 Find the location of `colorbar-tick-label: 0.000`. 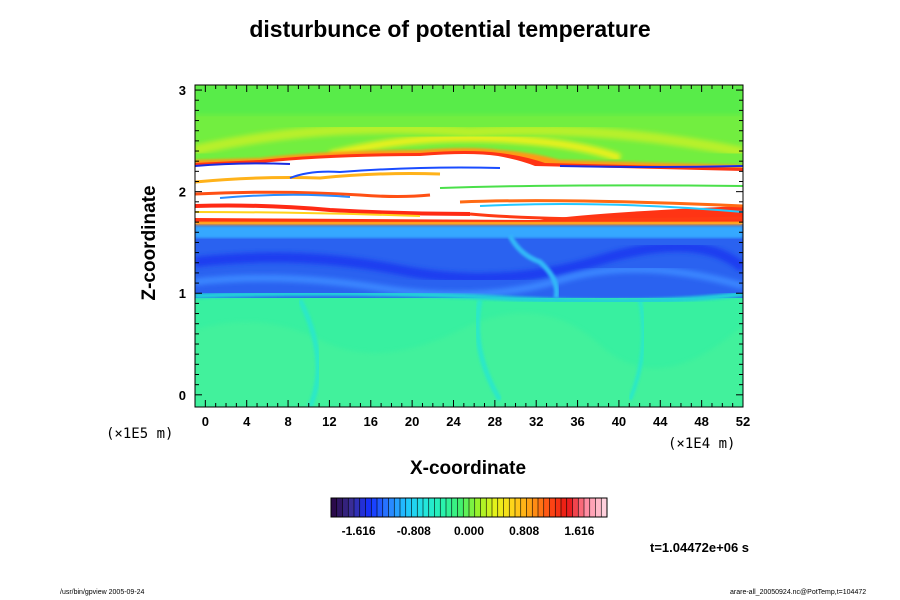

colorbar-tick-label: 0.000 is located at coordinates (469, 531).